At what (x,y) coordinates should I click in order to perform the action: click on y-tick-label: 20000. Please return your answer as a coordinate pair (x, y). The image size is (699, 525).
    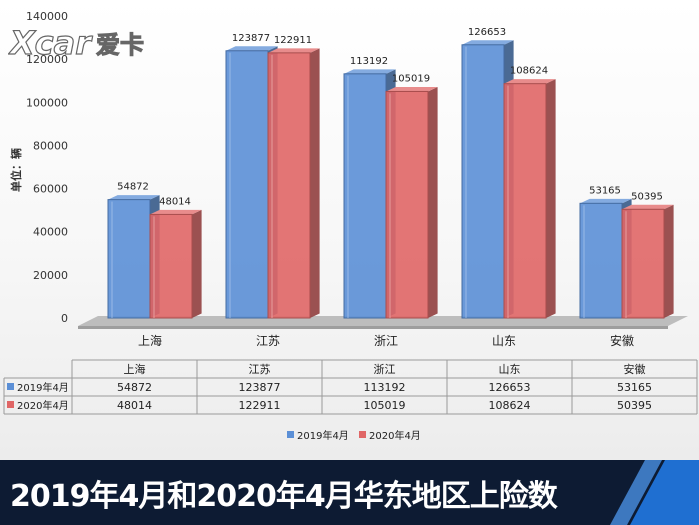
    Looking at the image, I should click on (50, 275).